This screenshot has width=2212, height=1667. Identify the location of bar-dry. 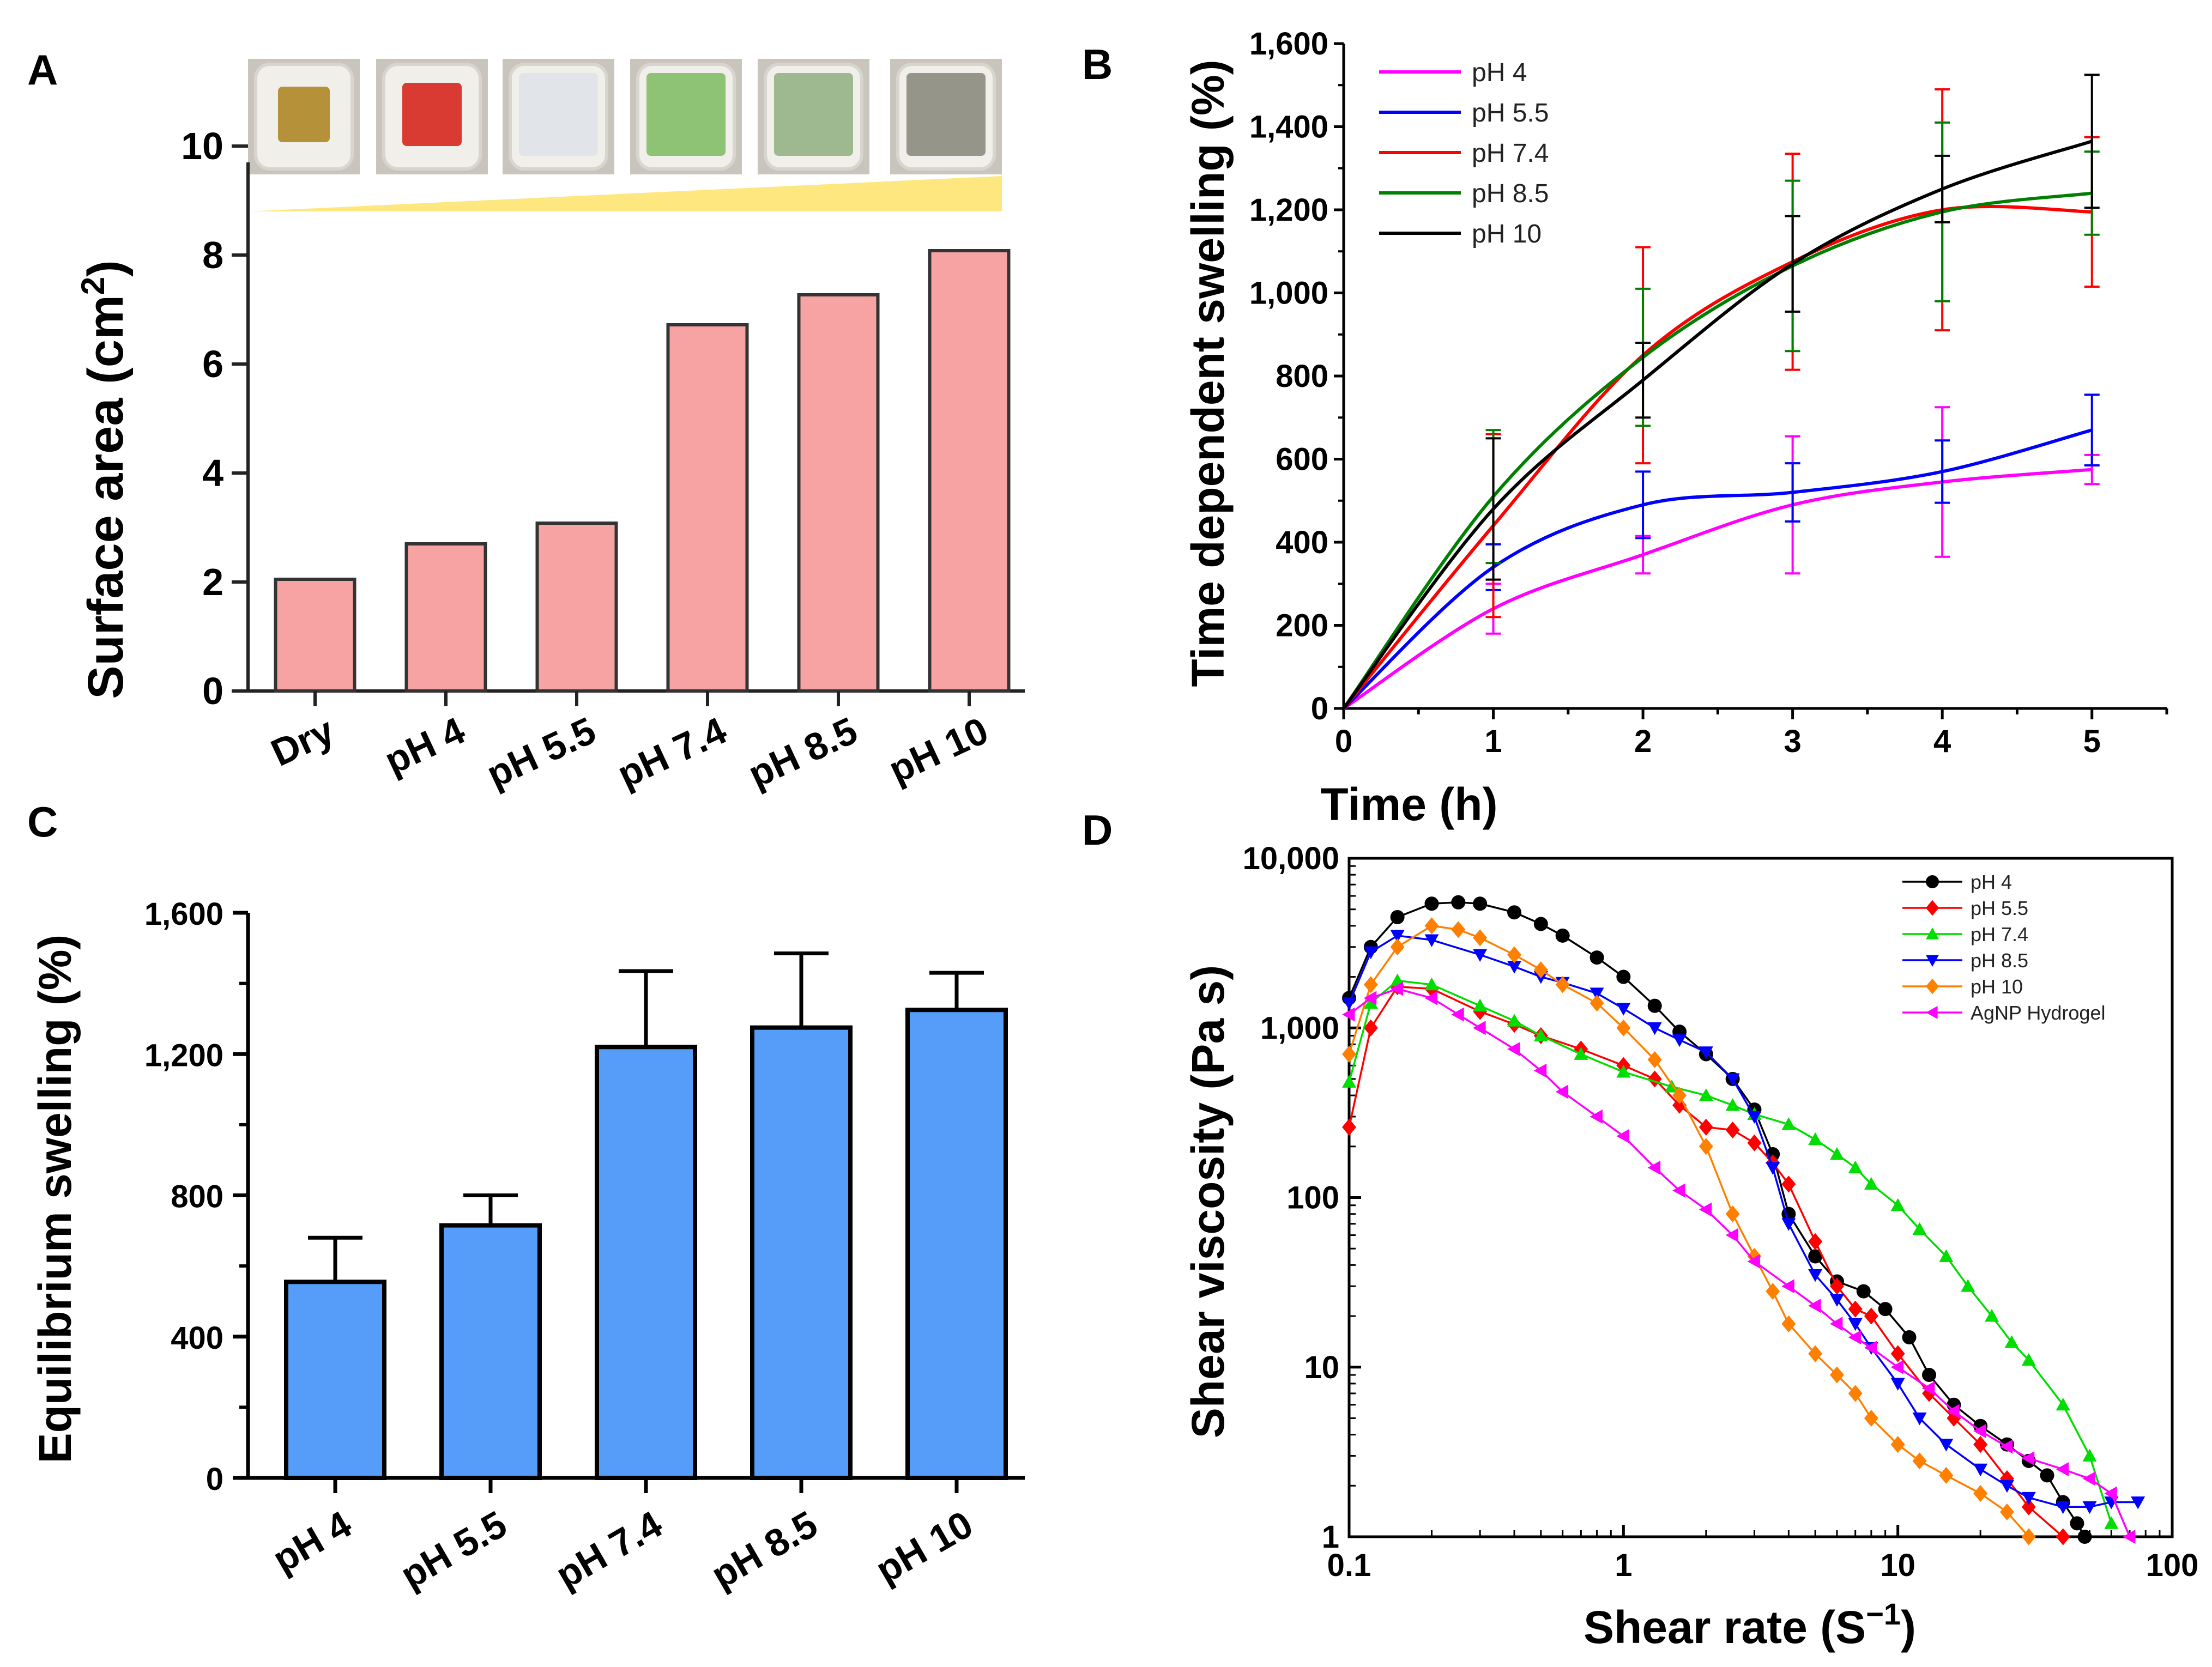
(315, 635).